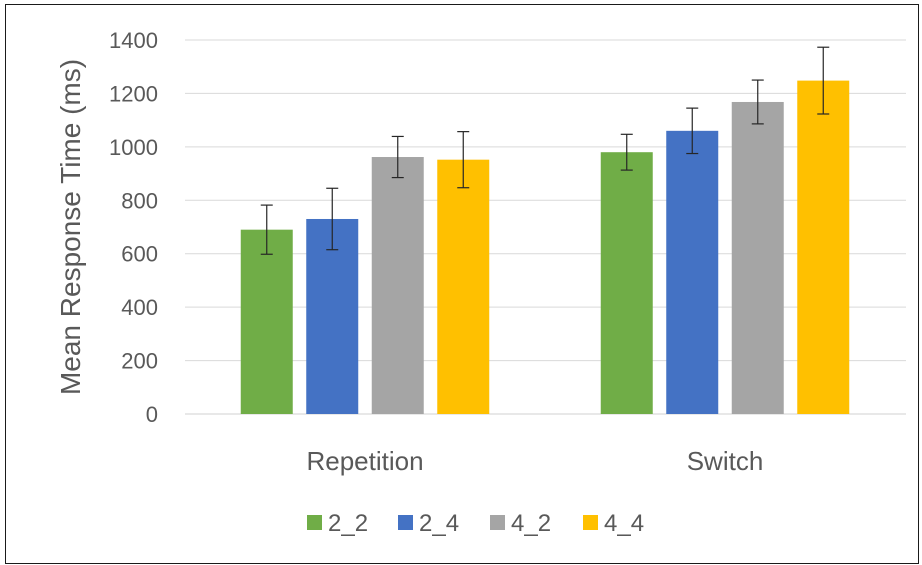  I want to click on legend: 2_2 2_4 4_2 4_4, so click(475, 523).